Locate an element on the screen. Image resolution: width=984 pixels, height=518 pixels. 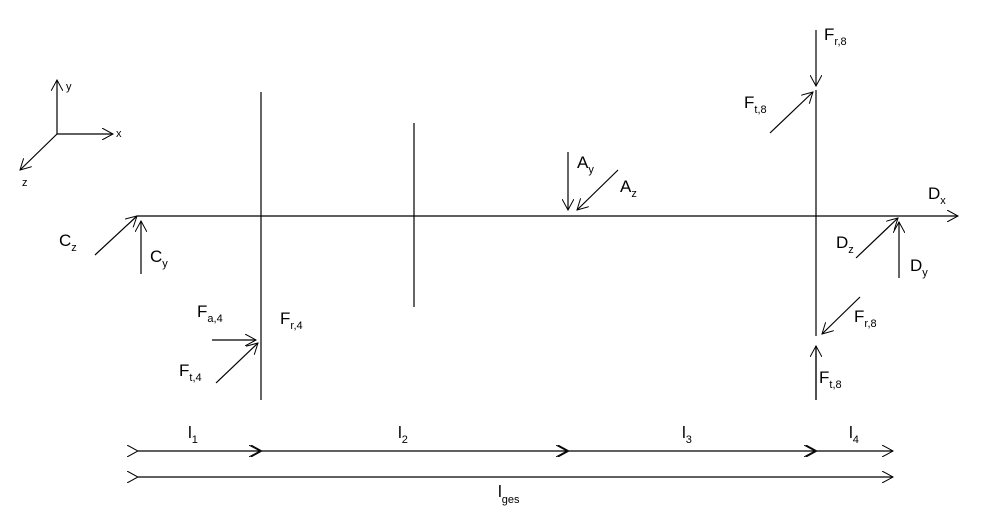
force-dz-arrow is located at coordinates (877, 238).